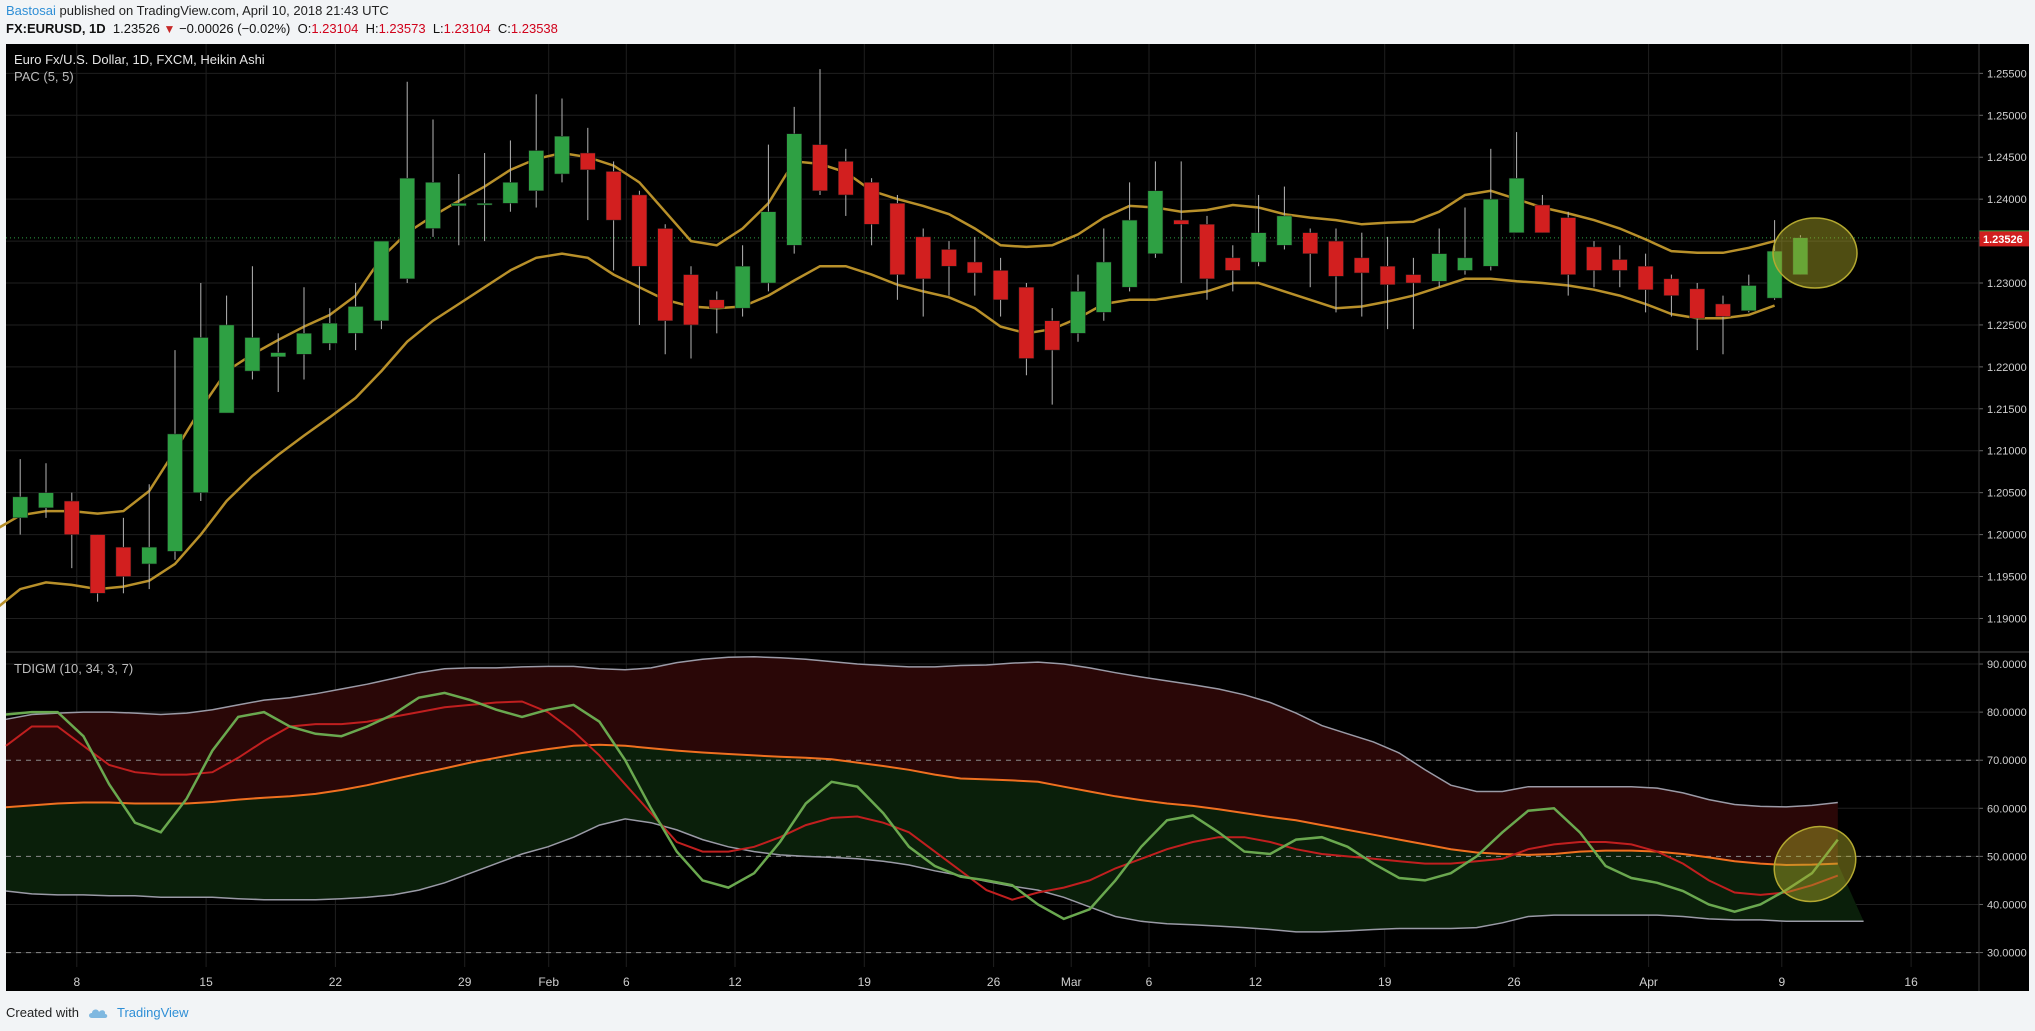 The image size is (2035, 1031). I want to click on oscillator-tick-label: 30.0000, so click(2007, 954).